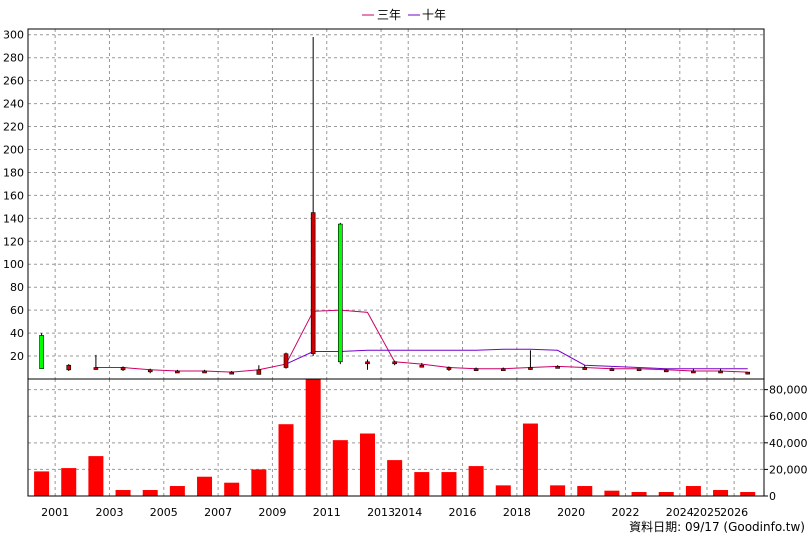 The width and height of the screenshot is (808, 540). I want to click on x-tick-label: 2022, so click(625, 512).